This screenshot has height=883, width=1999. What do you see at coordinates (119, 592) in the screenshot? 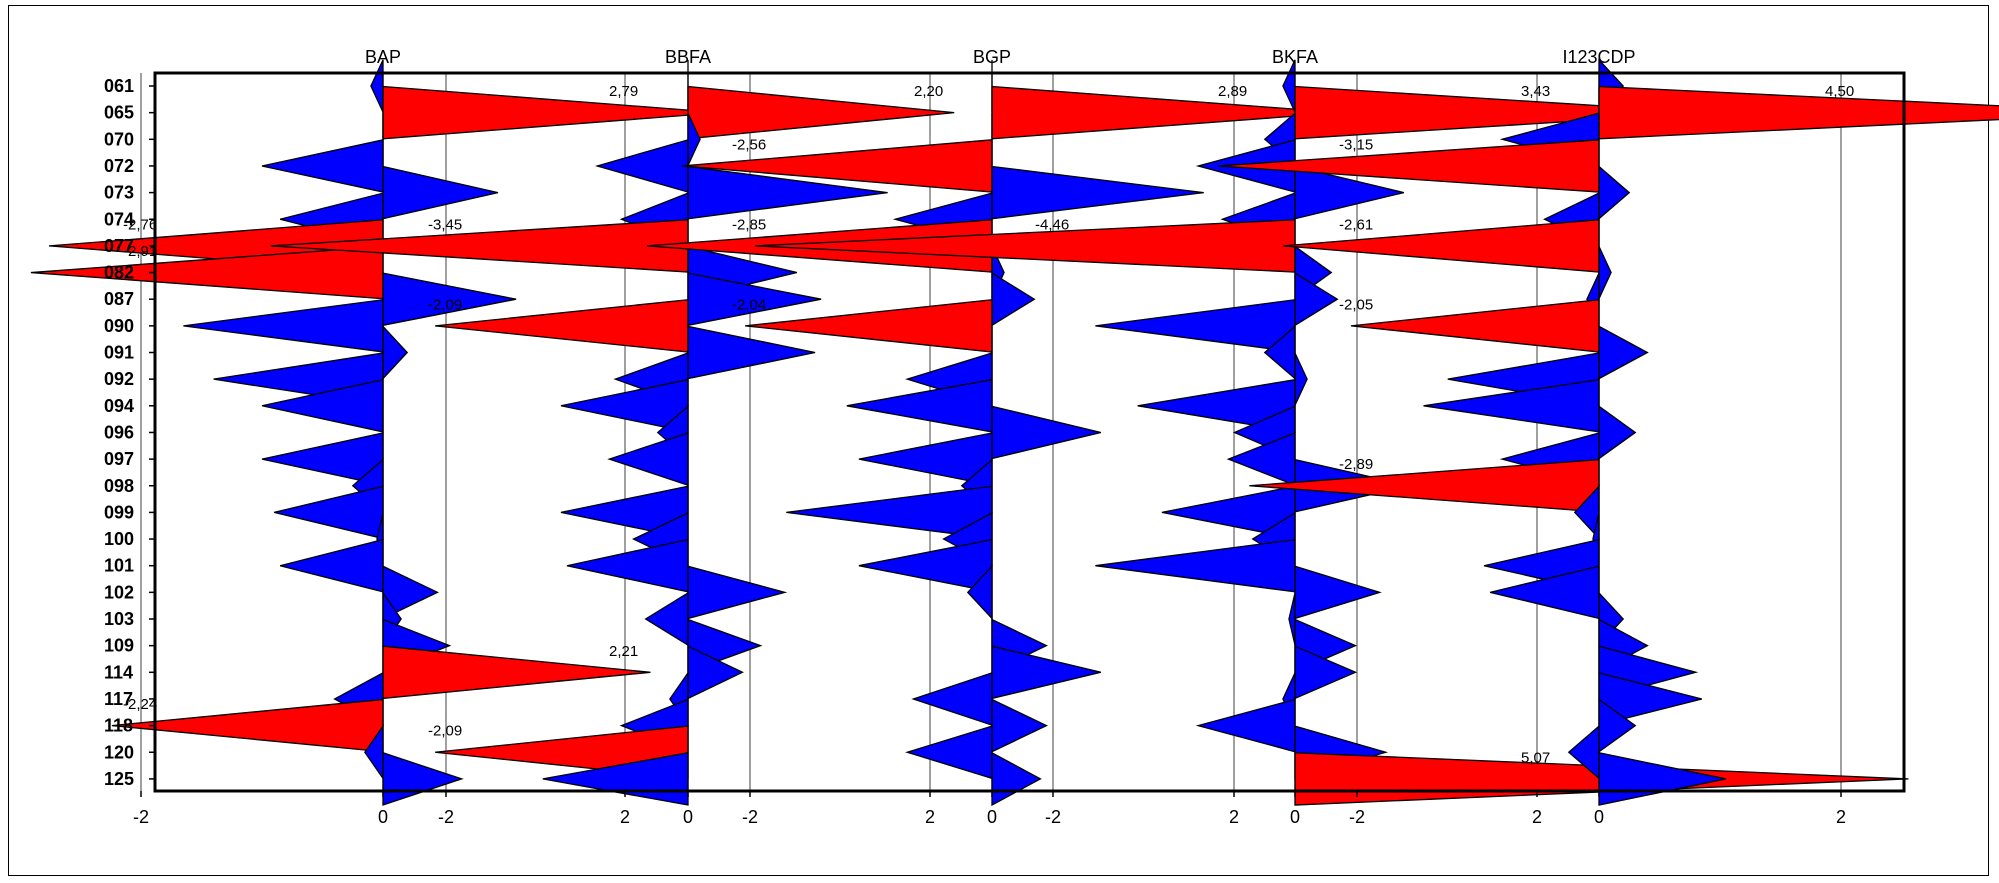
I see `category-label: 102` at bounding box center [119, 592].